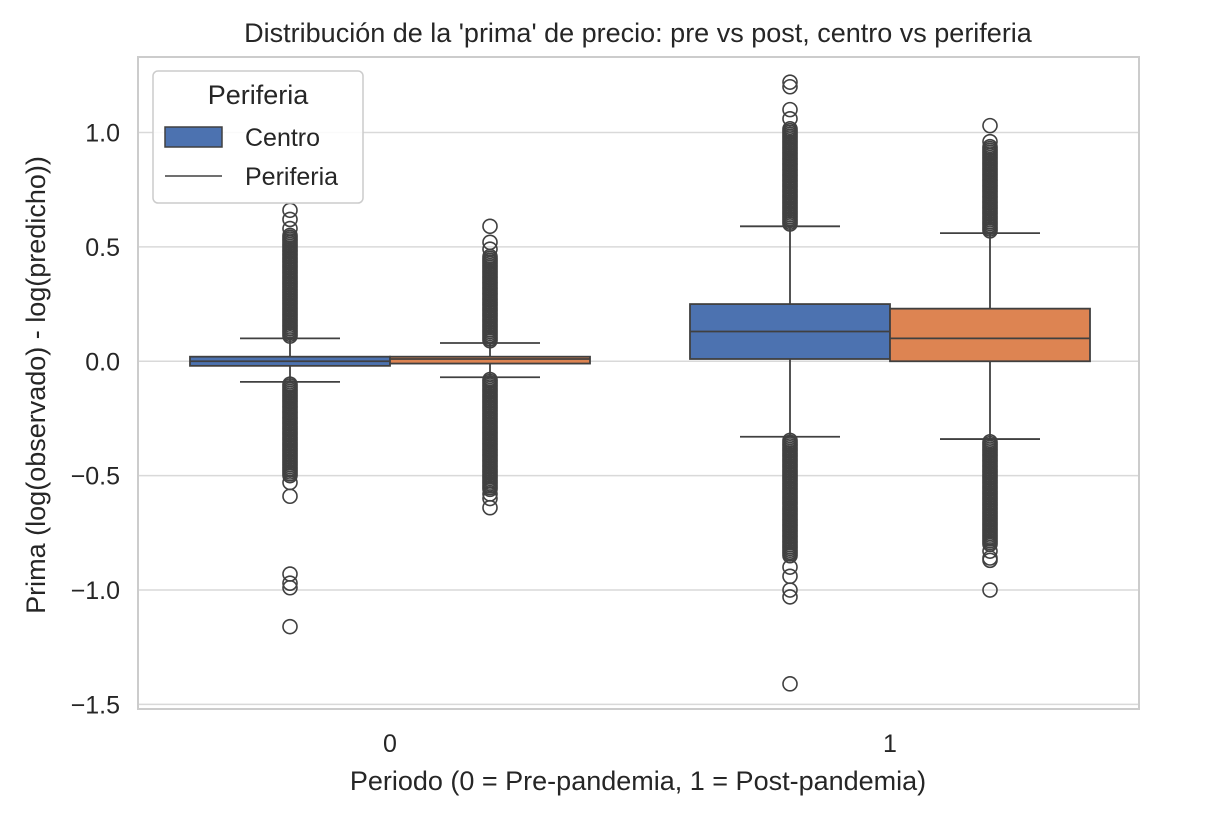 This screenshot has height=828, width=1224. I want to click on y-axis-label: Prima (log(observado) - log(predicho)), so click(36, 385).